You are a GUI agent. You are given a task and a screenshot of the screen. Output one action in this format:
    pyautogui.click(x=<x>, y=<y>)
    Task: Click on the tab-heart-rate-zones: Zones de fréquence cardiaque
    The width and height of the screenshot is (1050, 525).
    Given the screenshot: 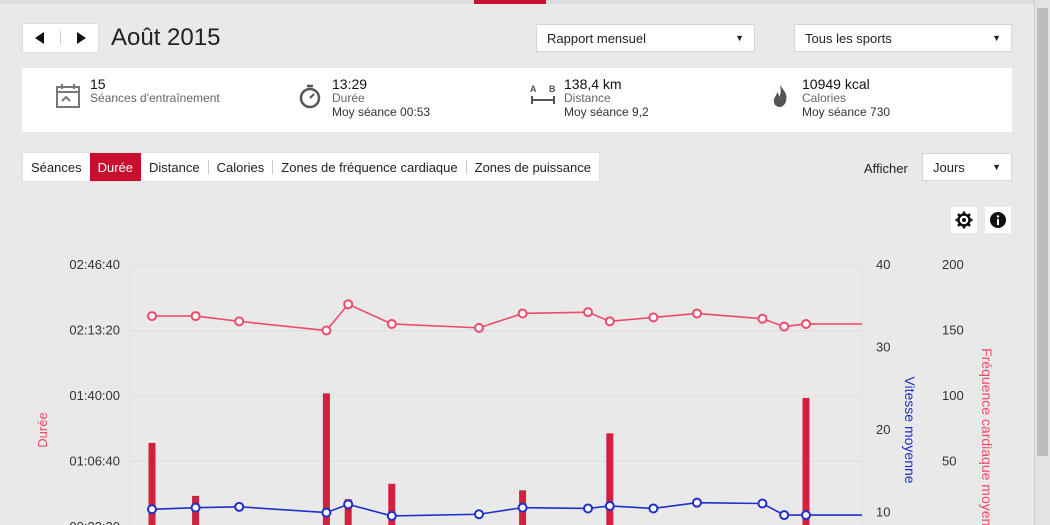 What is the action you would take?
    pyautogui.click(x=369, y=167)
    